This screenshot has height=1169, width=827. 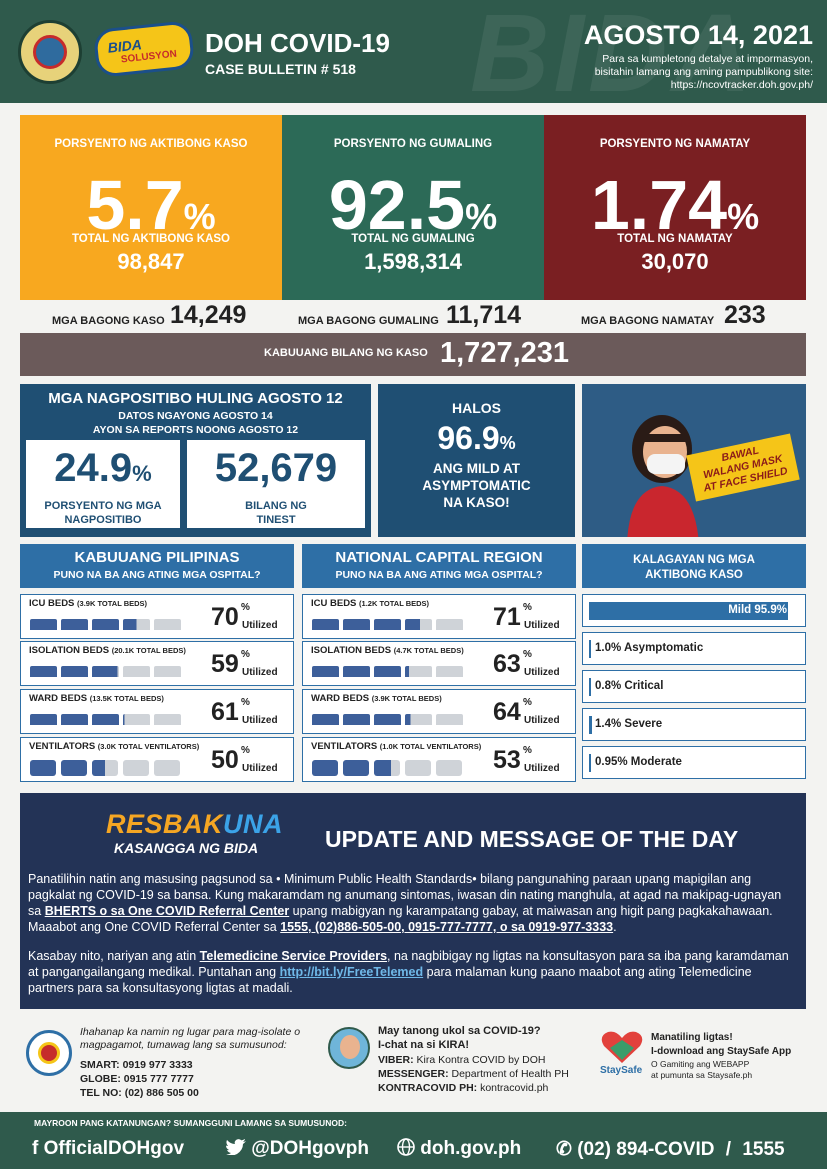 I want to click on case-status-text: 1.0% Asymptomatic, so click(x=649, y=648).